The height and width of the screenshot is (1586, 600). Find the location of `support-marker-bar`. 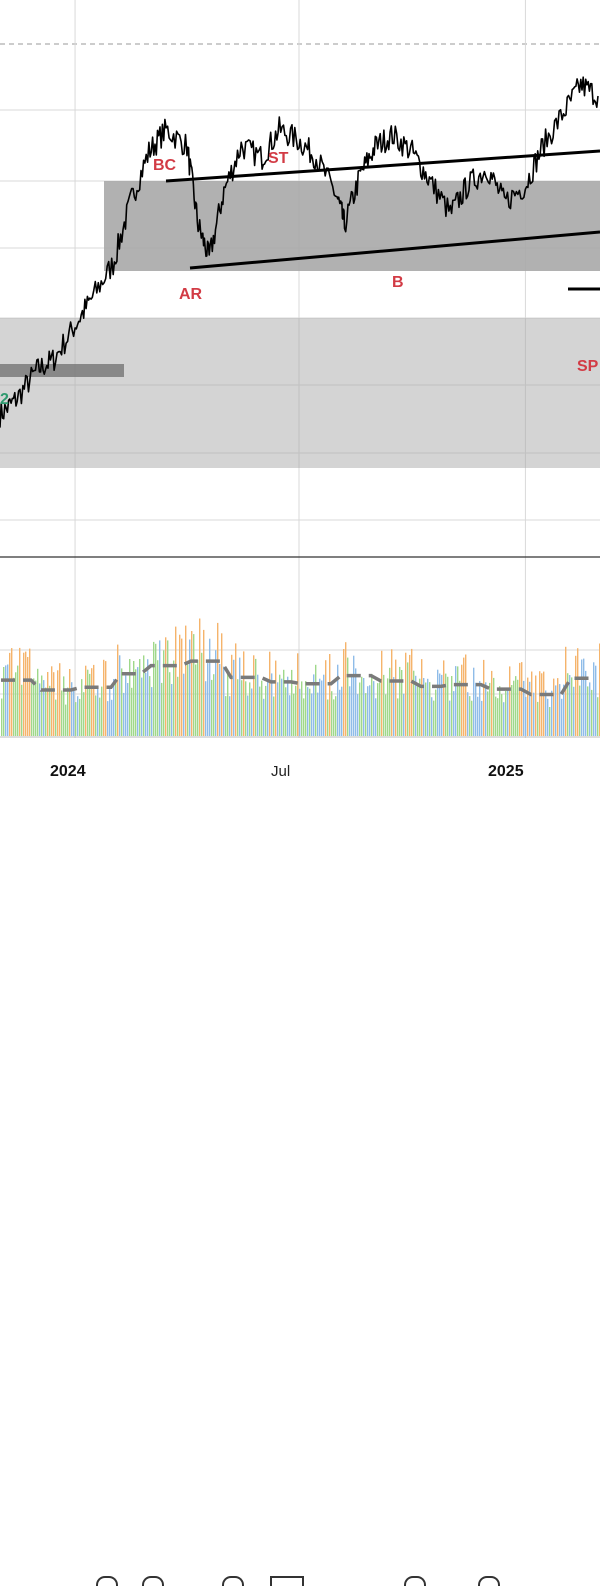

support-marker-bar is located at coordinates (62, 370).